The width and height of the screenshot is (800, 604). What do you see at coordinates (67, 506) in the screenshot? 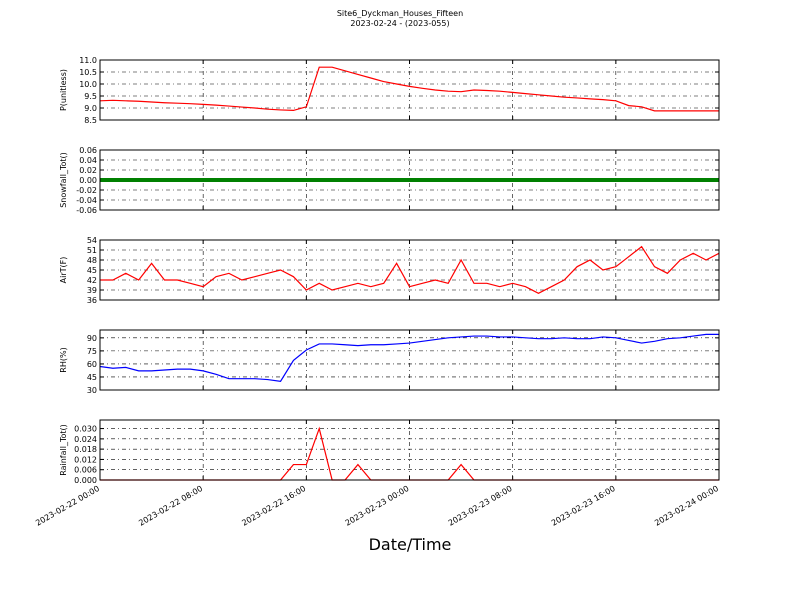
I see `x-tick-label: 2023-02-22 00:00` at bounding box center [67, 506].